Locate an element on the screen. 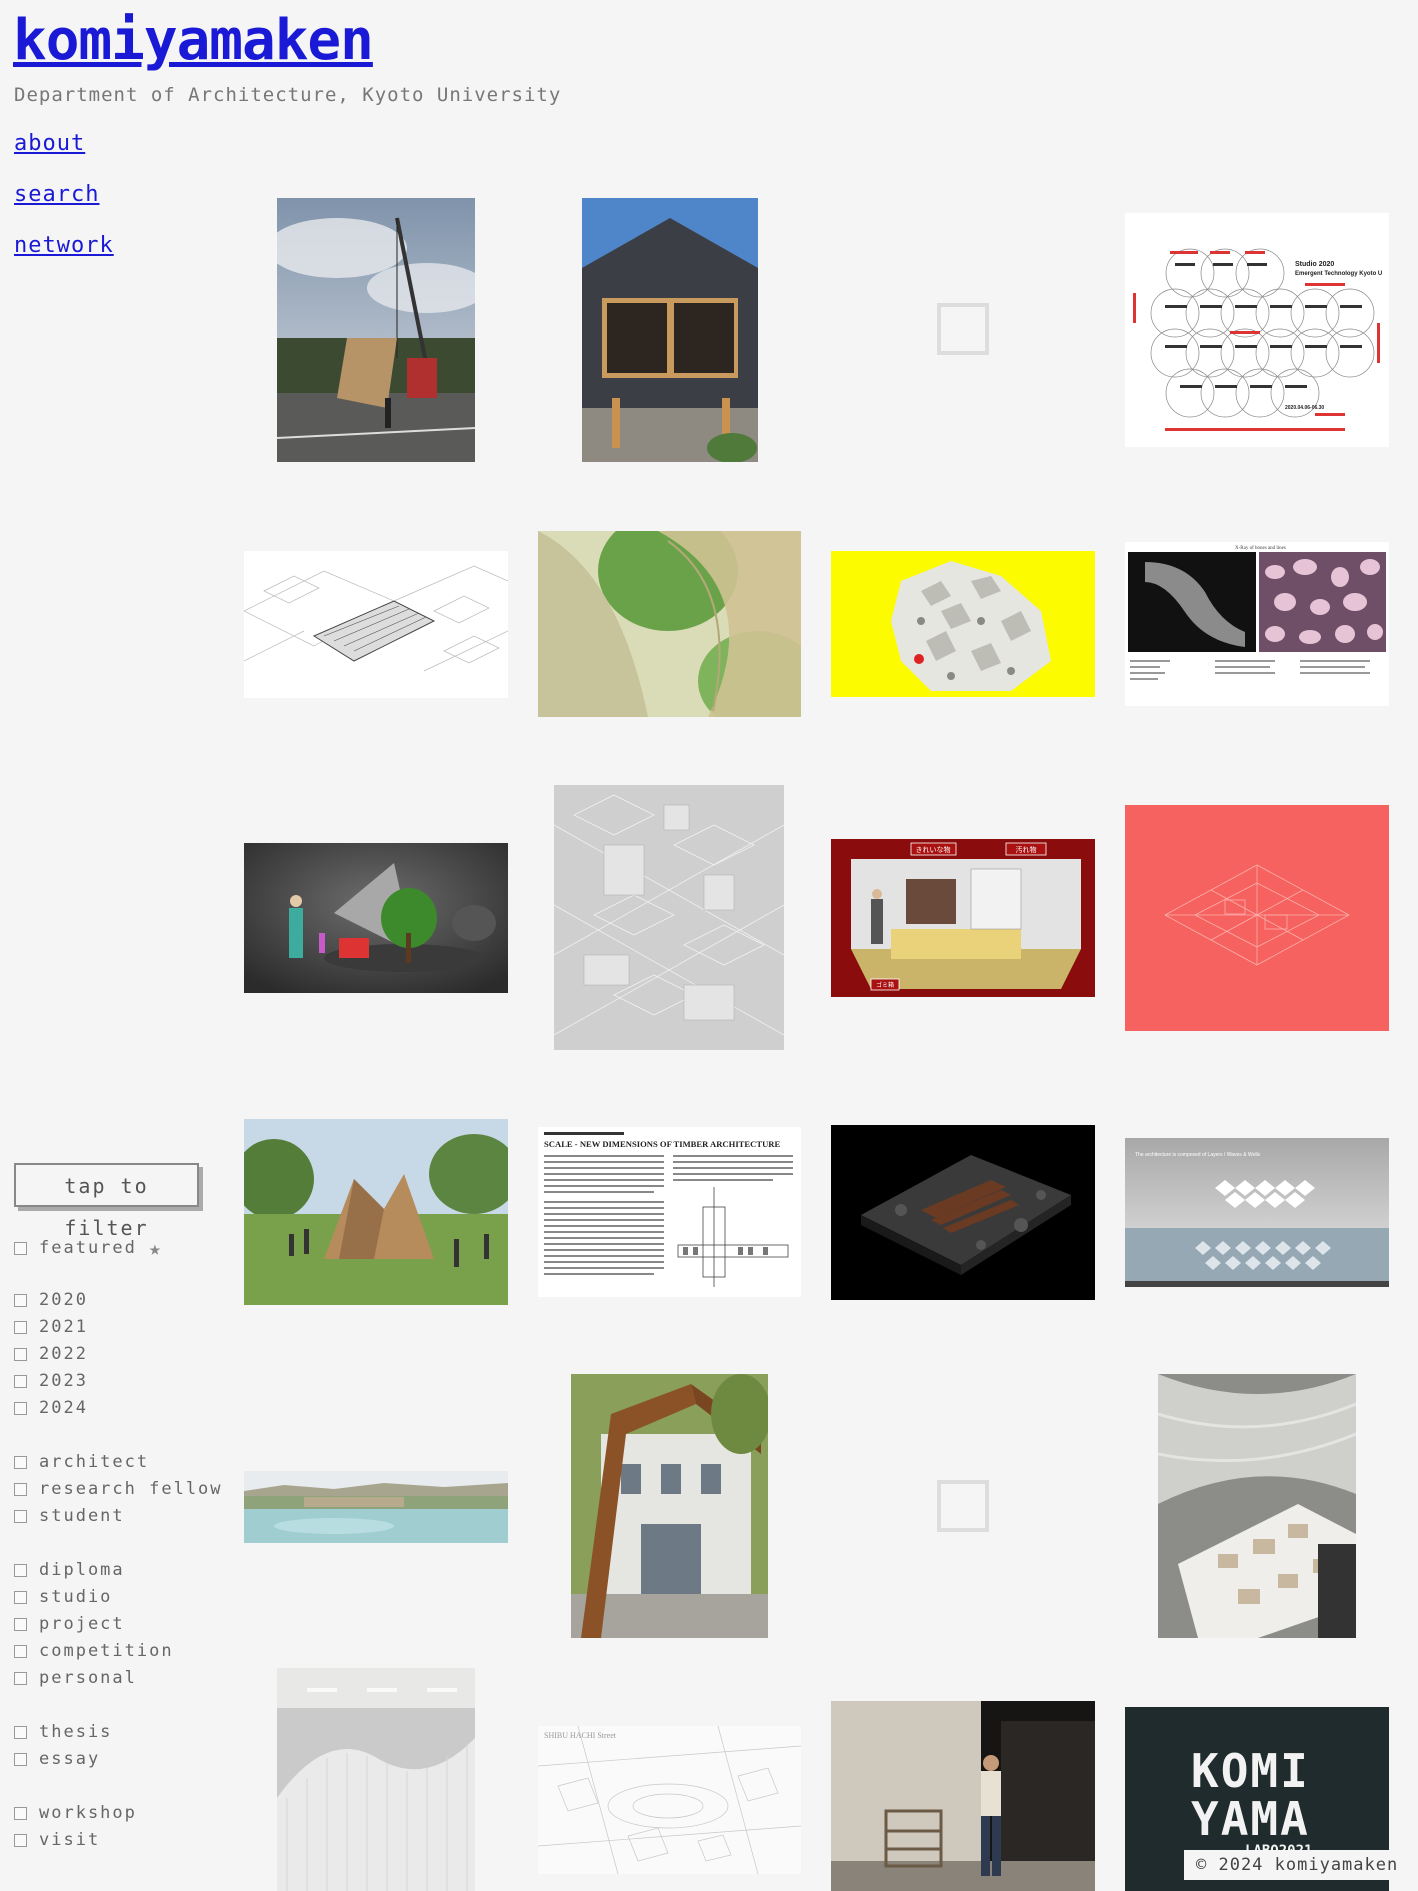 Image resolution: width=1418 pixels, height=1891 pixels. project-thumbnail-coastline-panorama is located at coordinates (376, 1507).